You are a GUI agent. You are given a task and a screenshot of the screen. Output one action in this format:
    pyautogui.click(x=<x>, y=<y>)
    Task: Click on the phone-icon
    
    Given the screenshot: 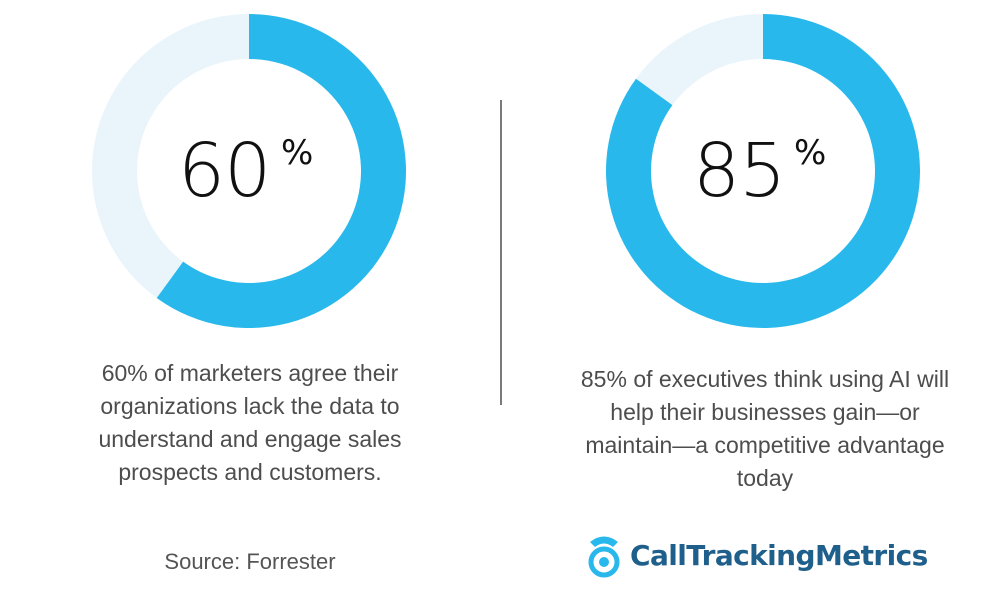 What is the action you would take?
    pyautogui.click(x=604, y=557)
    